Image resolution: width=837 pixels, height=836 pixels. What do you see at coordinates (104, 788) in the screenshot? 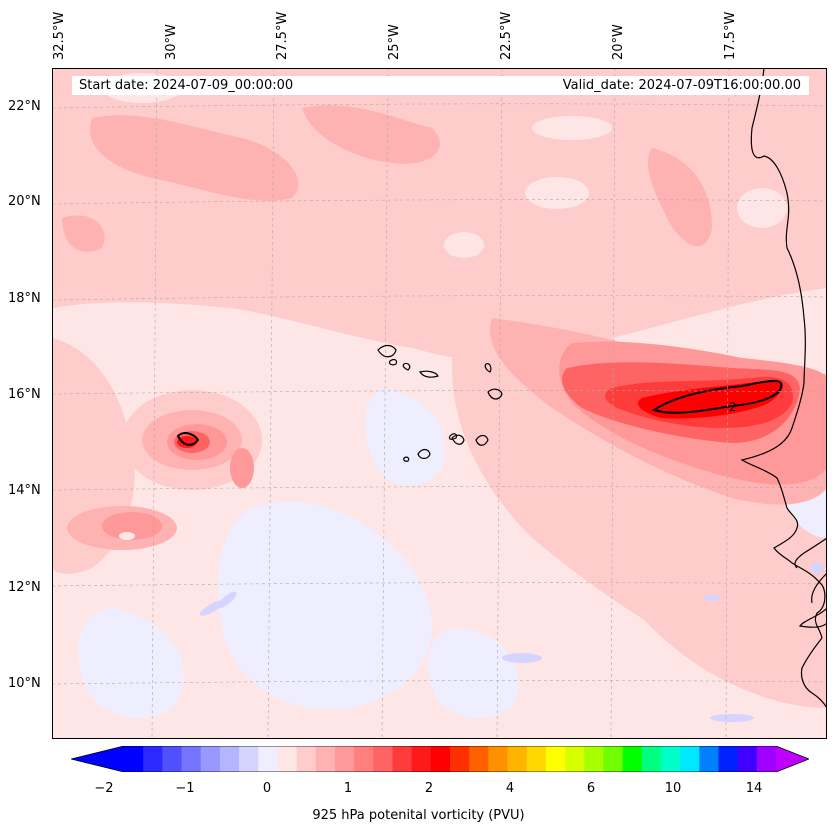
I see `colorbar-tick-label: −2` at bounding box center [104, 788].